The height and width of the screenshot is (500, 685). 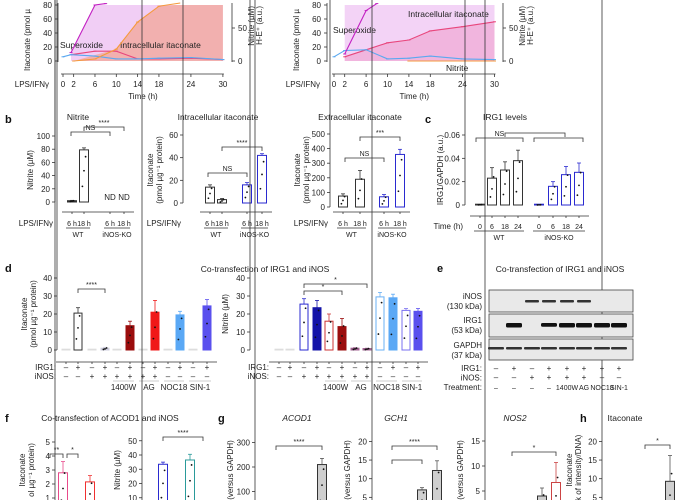 I want to click on chart-title: GCH1, so click(x=396, y=418).